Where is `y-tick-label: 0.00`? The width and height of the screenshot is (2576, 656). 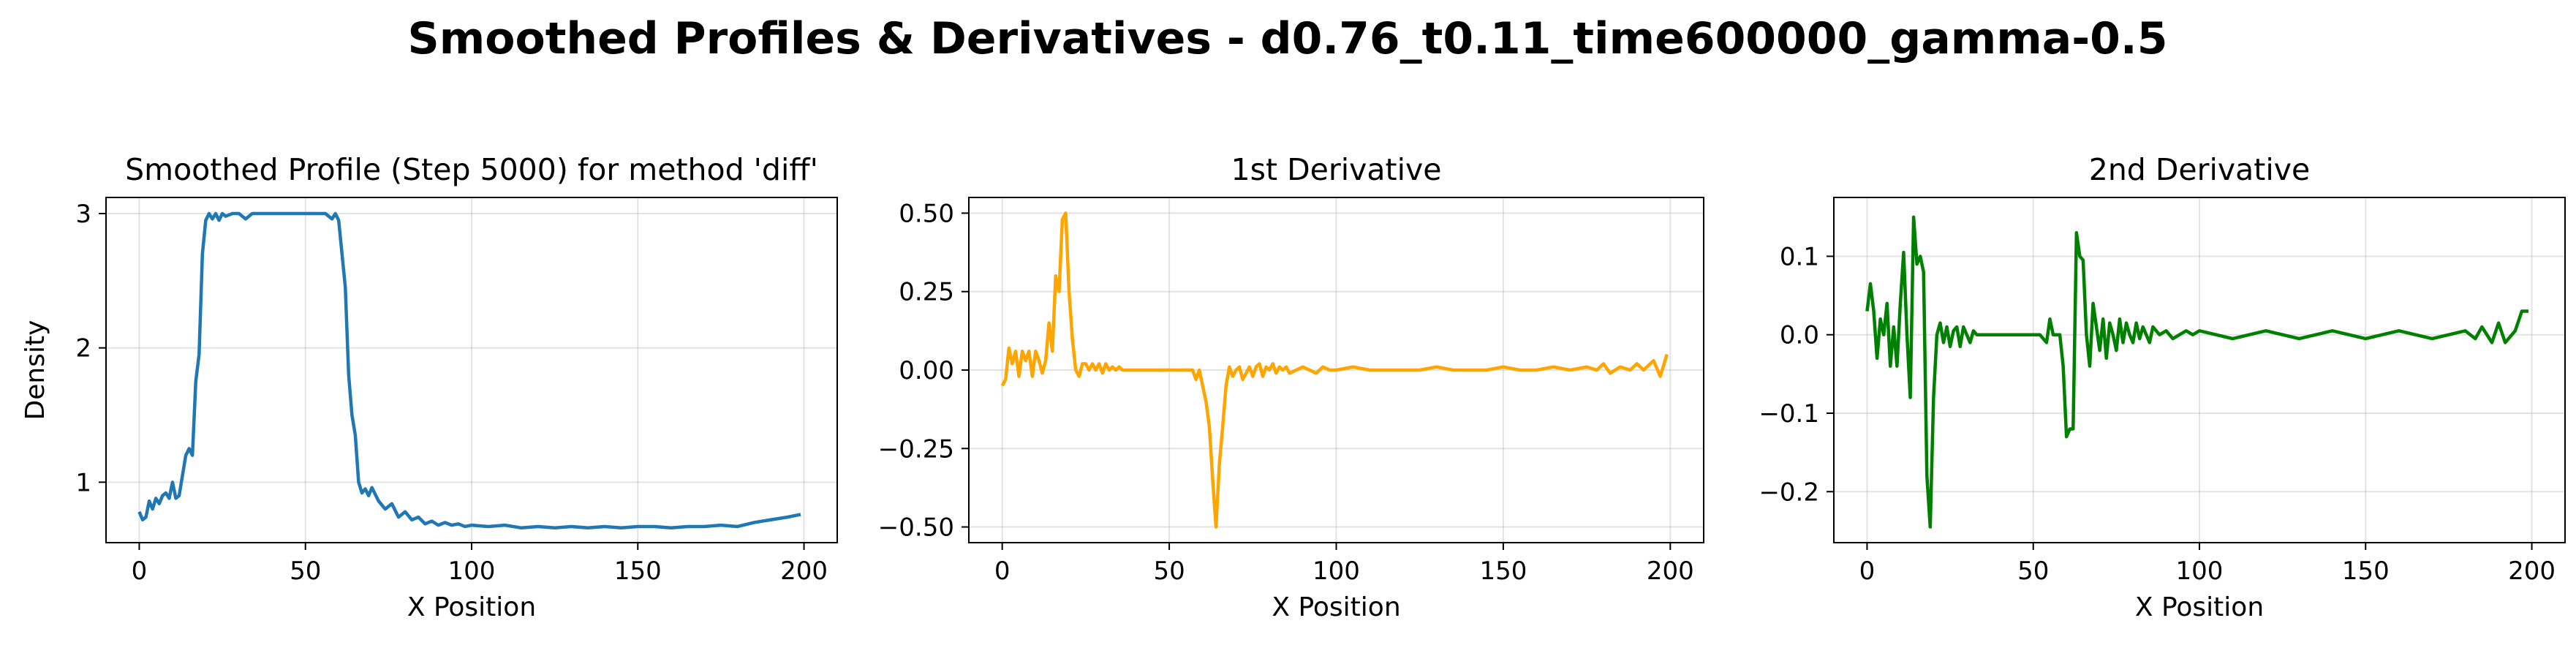
y-tick-label: 0.00 is located at coordinates (926, 370).